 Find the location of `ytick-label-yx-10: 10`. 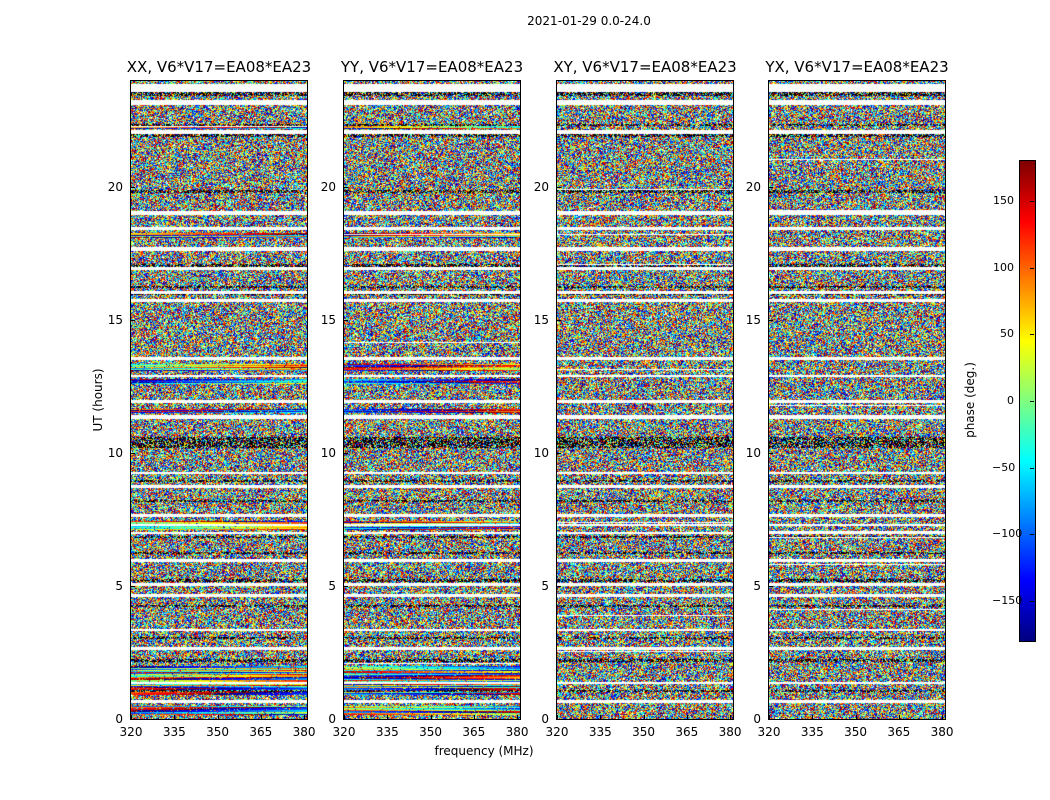

ytick-label-yx-10: 10 is located at coordinates (753, 453).